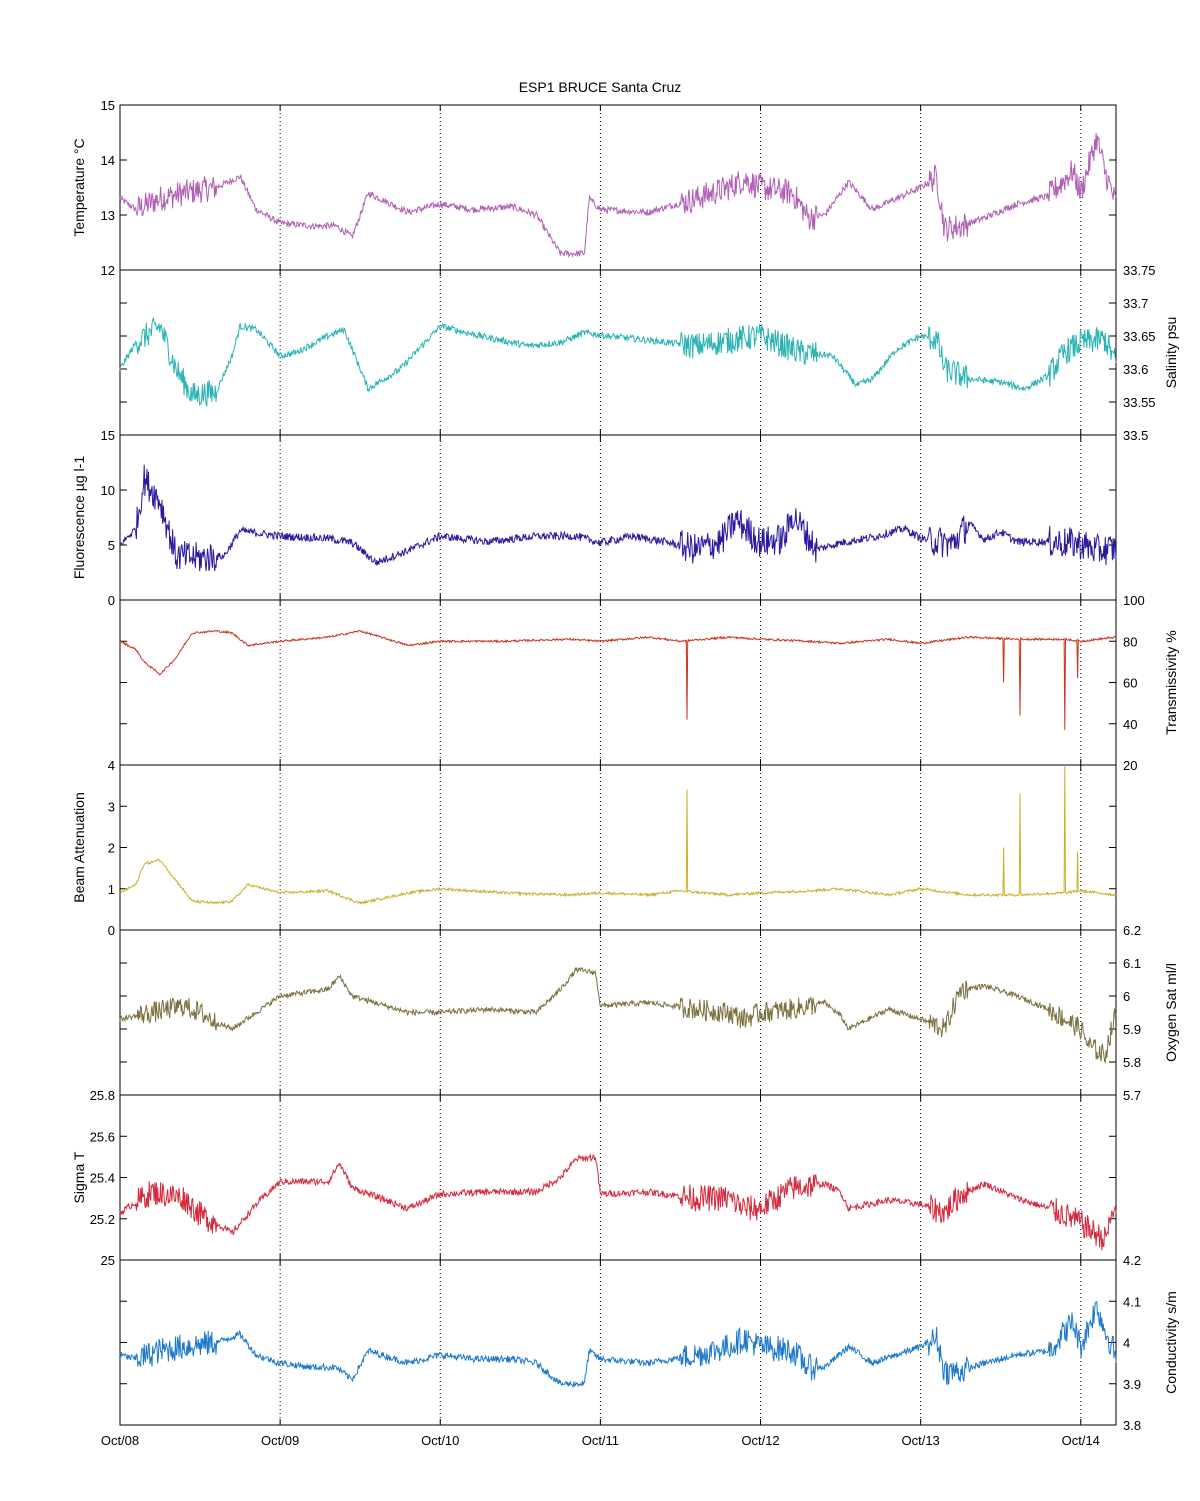  What do you see at coordinates (108, 1260) in the screenshot?
I see `y-tick-label-sigma_t: 25` at bounding box center [108, 1260].